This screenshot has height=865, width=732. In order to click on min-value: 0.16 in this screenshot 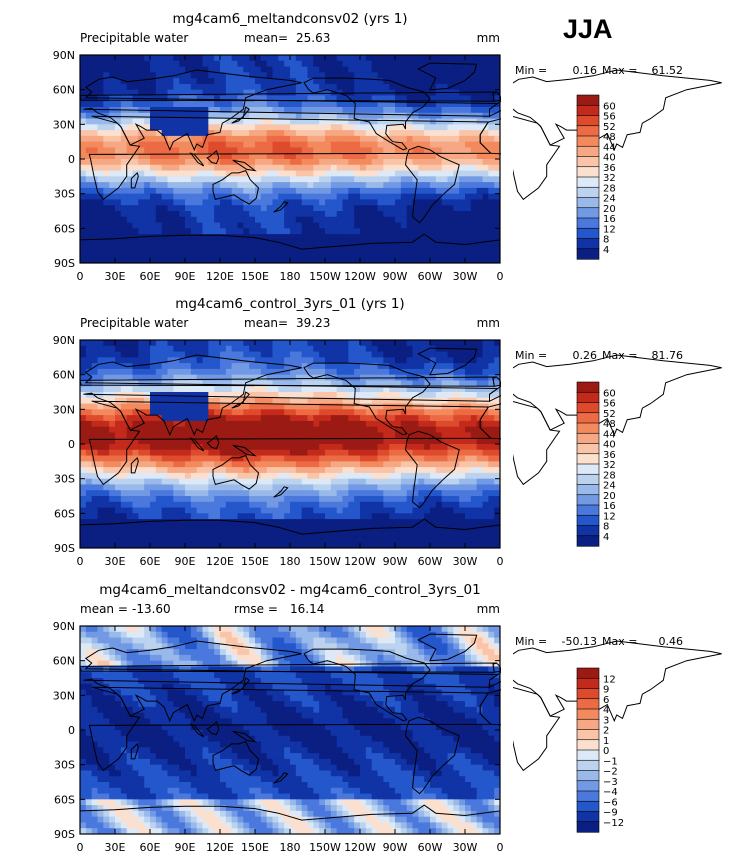, I will do `click(585, 70)`.